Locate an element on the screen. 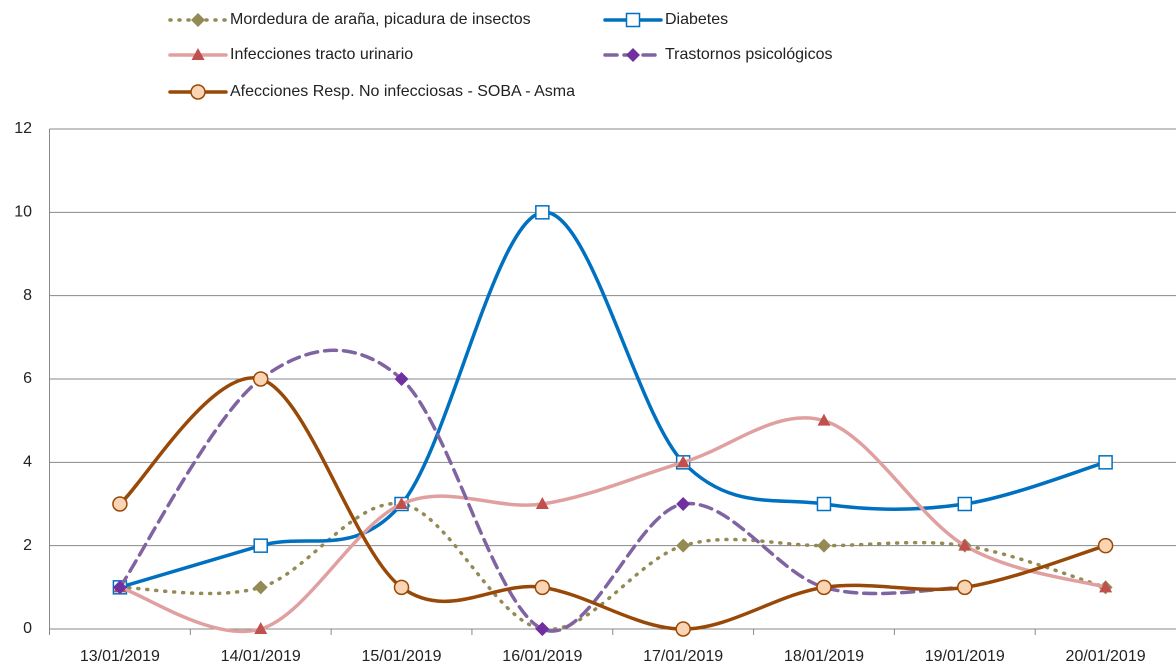 This screenshot has height=665, width=1176. legend-label: Infecciones tracto urinario is located at coordinates (321, 54).